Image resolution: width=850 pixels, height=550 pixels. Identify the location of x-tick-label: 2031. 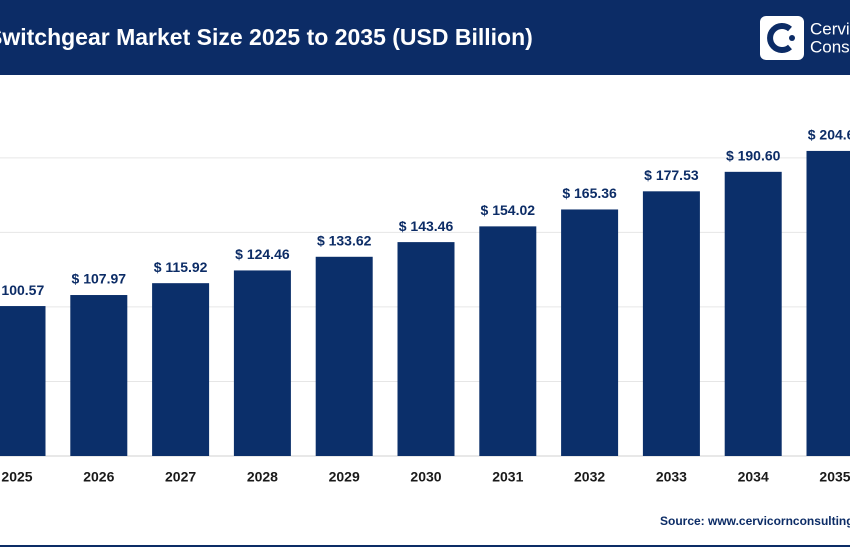
(507, 477).